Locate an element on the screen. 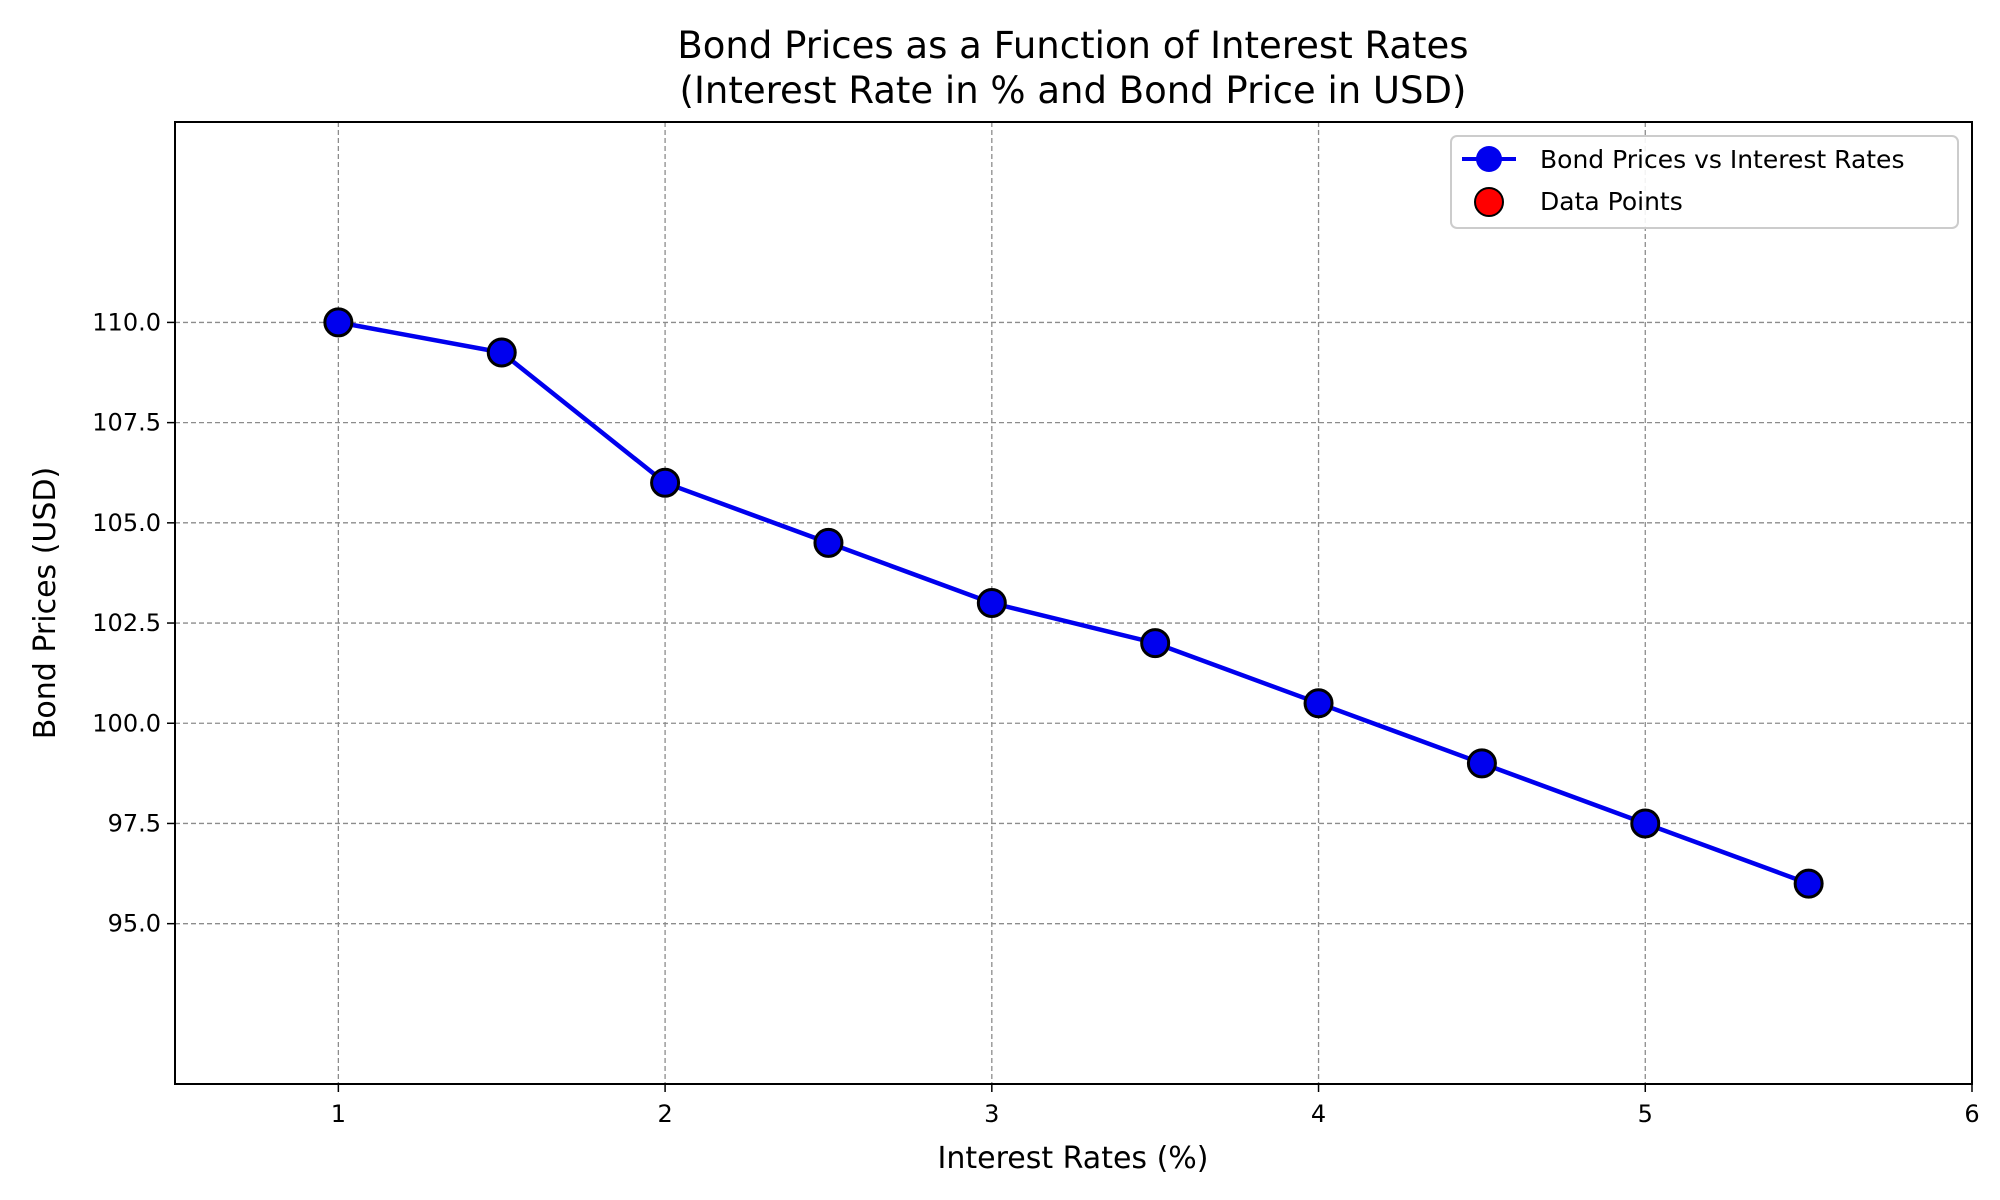  y-tick-label: 105.0 is located at coordinates (126, 523).